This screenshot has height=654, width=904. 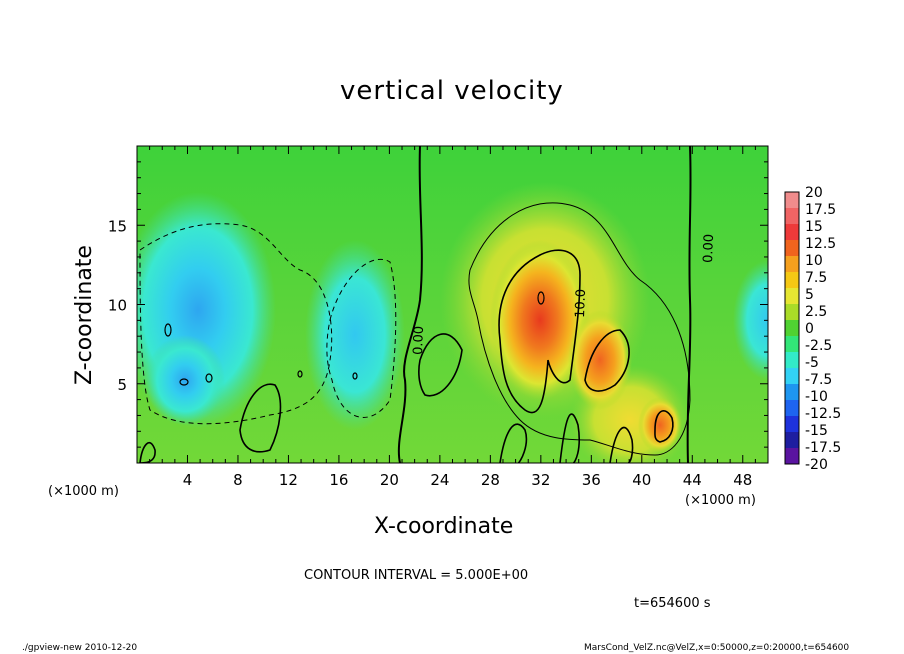 I want to click on x-tick-label: 48, so click(x=742, y=480).